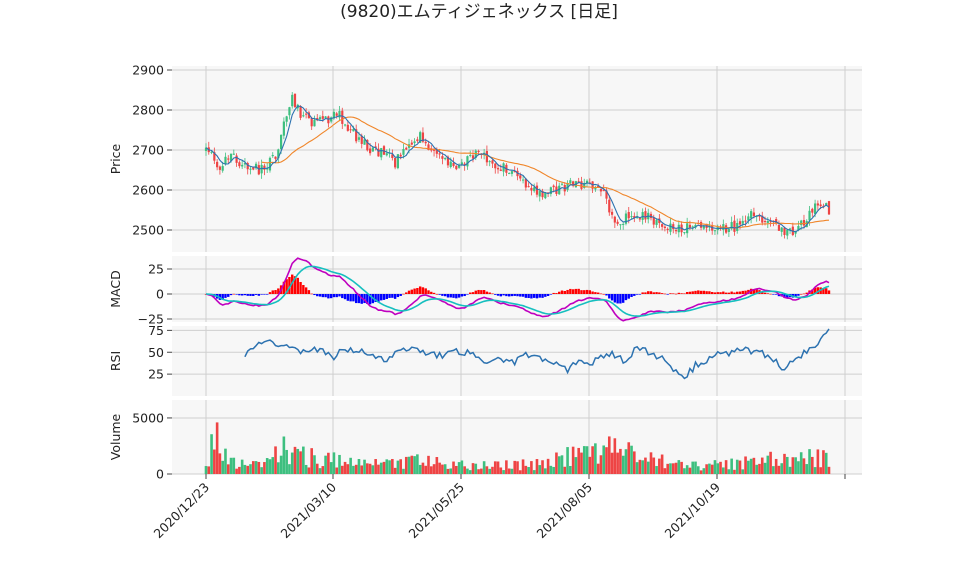 Image resolution: width=958 pixels, height=579 pixels. I want to click on x-tick-label: 2021/08/05, so click(565, 511).